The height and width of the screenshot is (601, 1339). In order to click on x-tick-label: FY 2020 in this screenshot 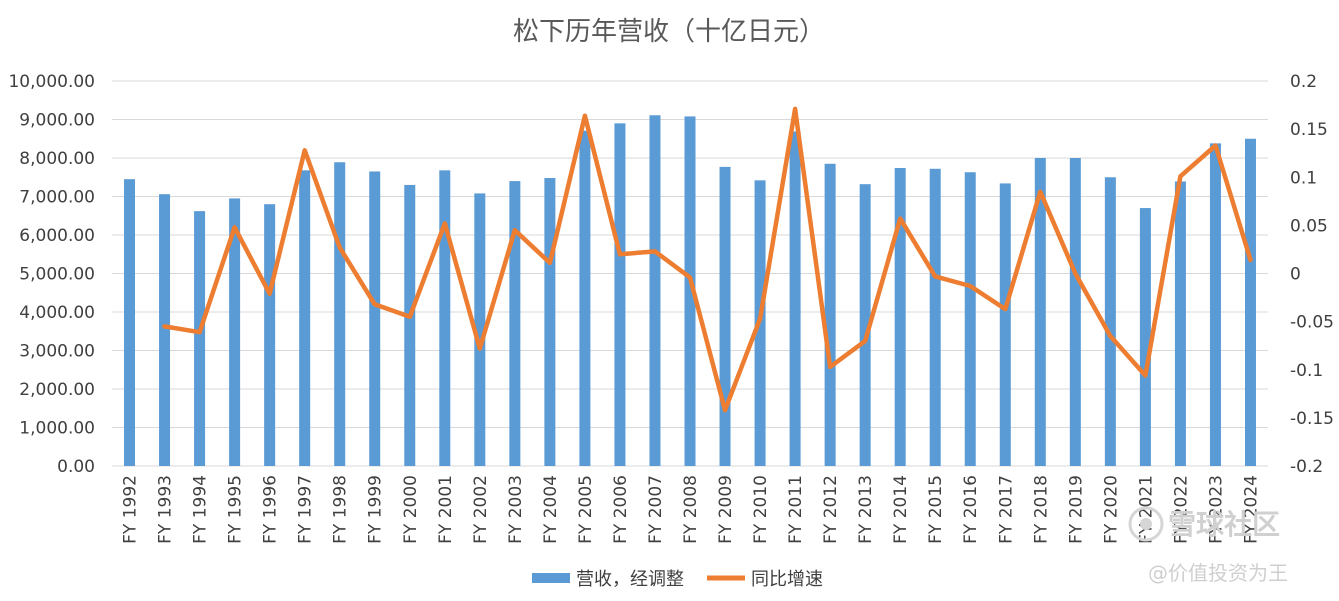, I will do `click(1111, 509)`.